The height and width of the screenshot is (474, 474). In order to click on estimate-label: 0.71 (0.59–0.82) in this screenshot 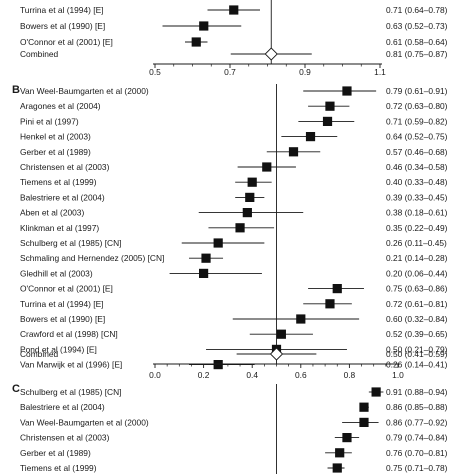, I will do `click(417, 121)`.